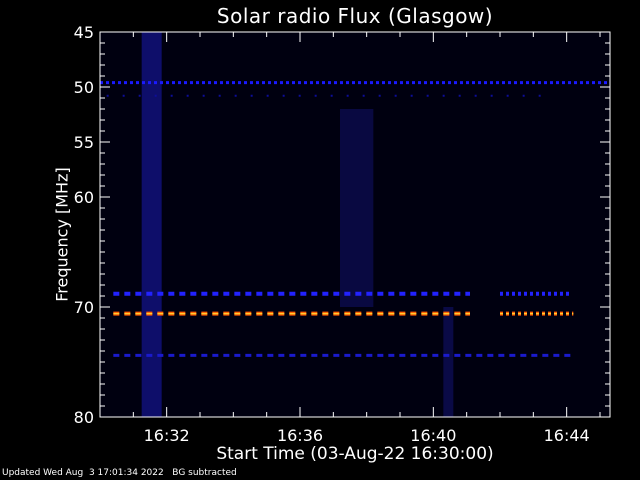 Image resolution: width=640 pixels, height=480 pixels. What do you see at coordinates (433, 435) in the screenshot?
I see `x-tick-label-2: 16:40` at bounding box center [433, 435].